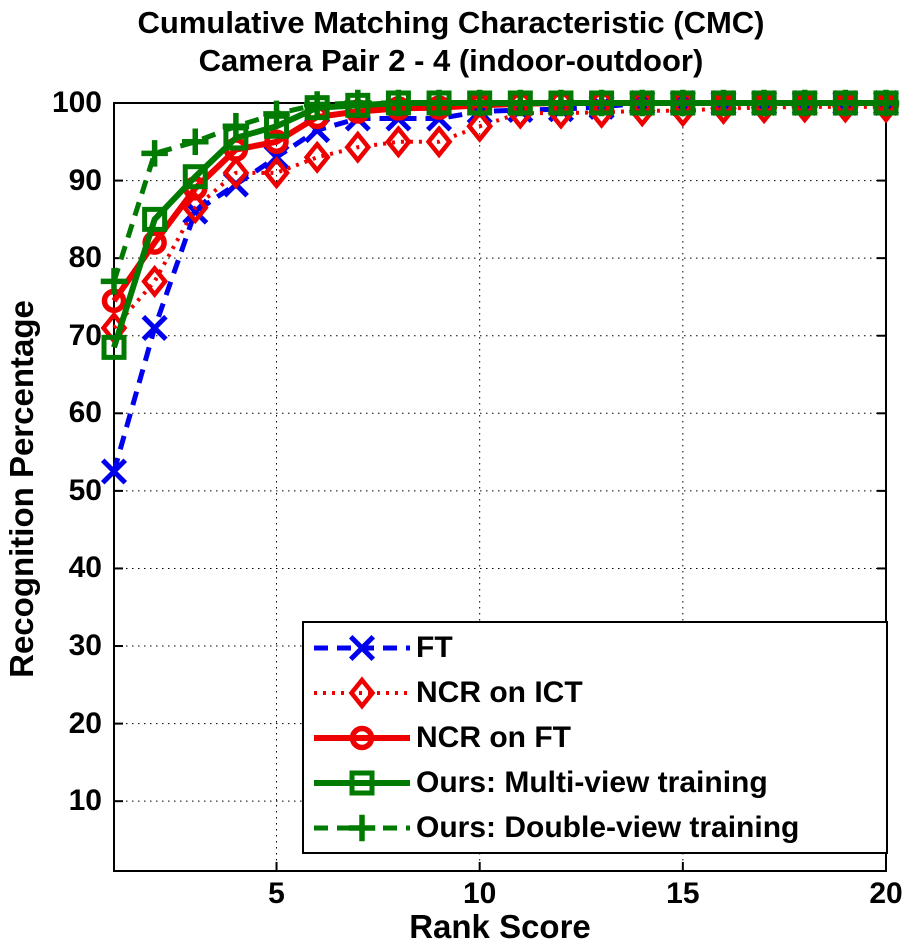  Describe the element at coordinates (499, 692) in the screenshot. I see `legend-label: NCR on ICT` at that location.